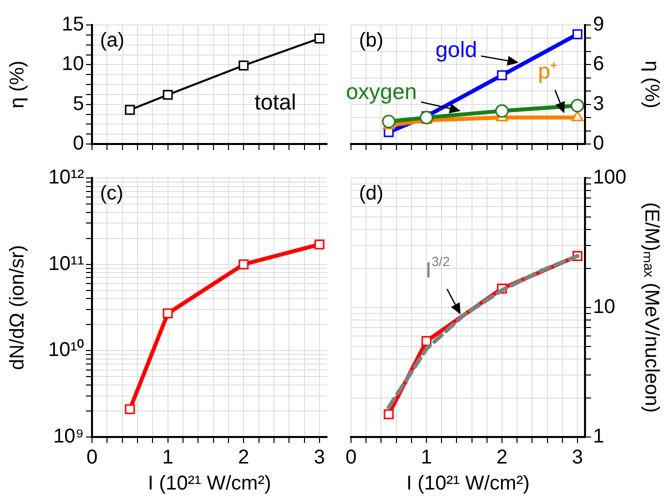  What do you see at coordinates (275, 102) in the screenshot?
I see `series-label: total` at bounding box center [275, 102].